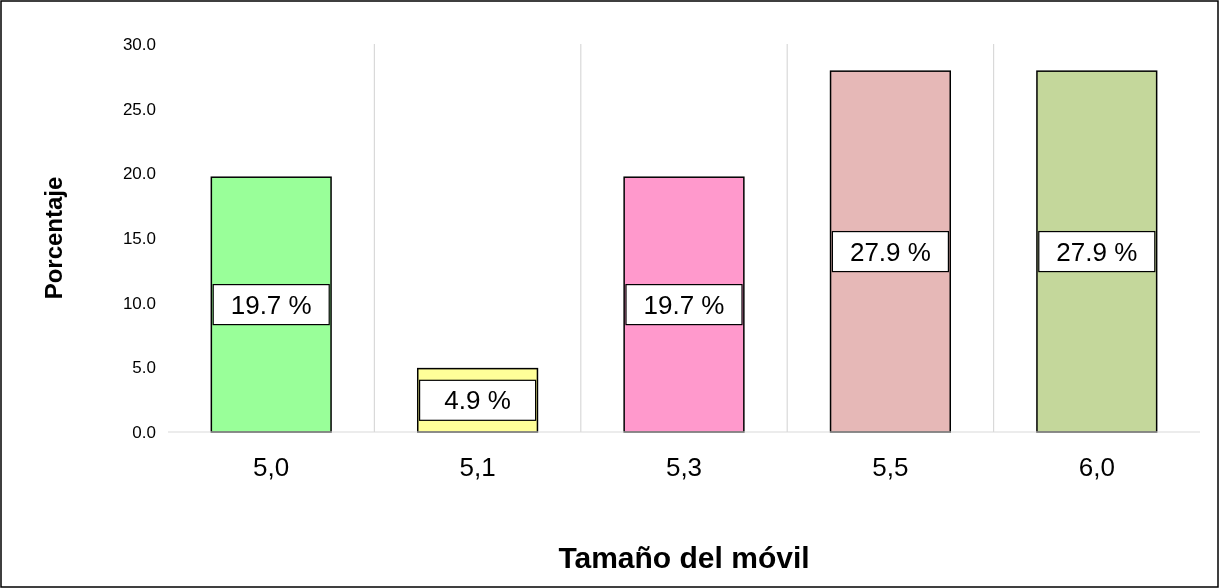 This screenshot has width=1219, height=588. What do you see at coordinates (144, 432) in the screenshot?
I see `y-tick-label: 0.0` at bounding box center [144, 432].